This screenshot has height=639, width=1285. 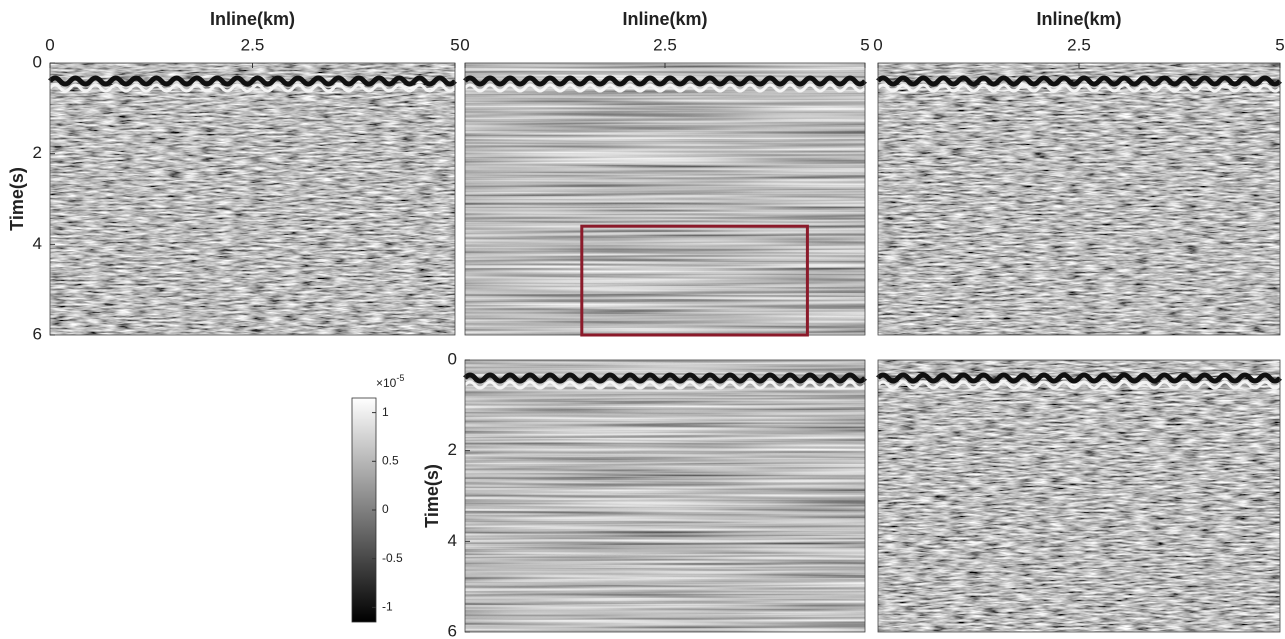 What do you see at coordinates (694, 280) in the screenshot?
I see `highlight-box` at bounding box center [694, 280].